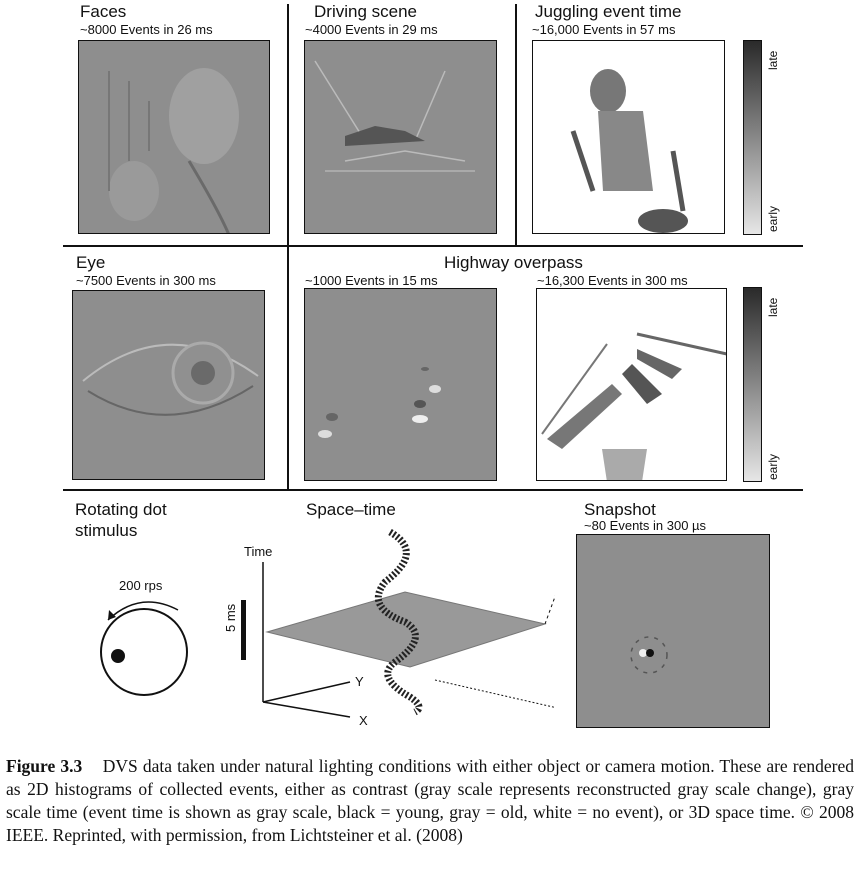  What do you see at coordinates (773, 60) in the screenshot?
I see `juggling-cbar-late: late` at bounding box center [773, 60].